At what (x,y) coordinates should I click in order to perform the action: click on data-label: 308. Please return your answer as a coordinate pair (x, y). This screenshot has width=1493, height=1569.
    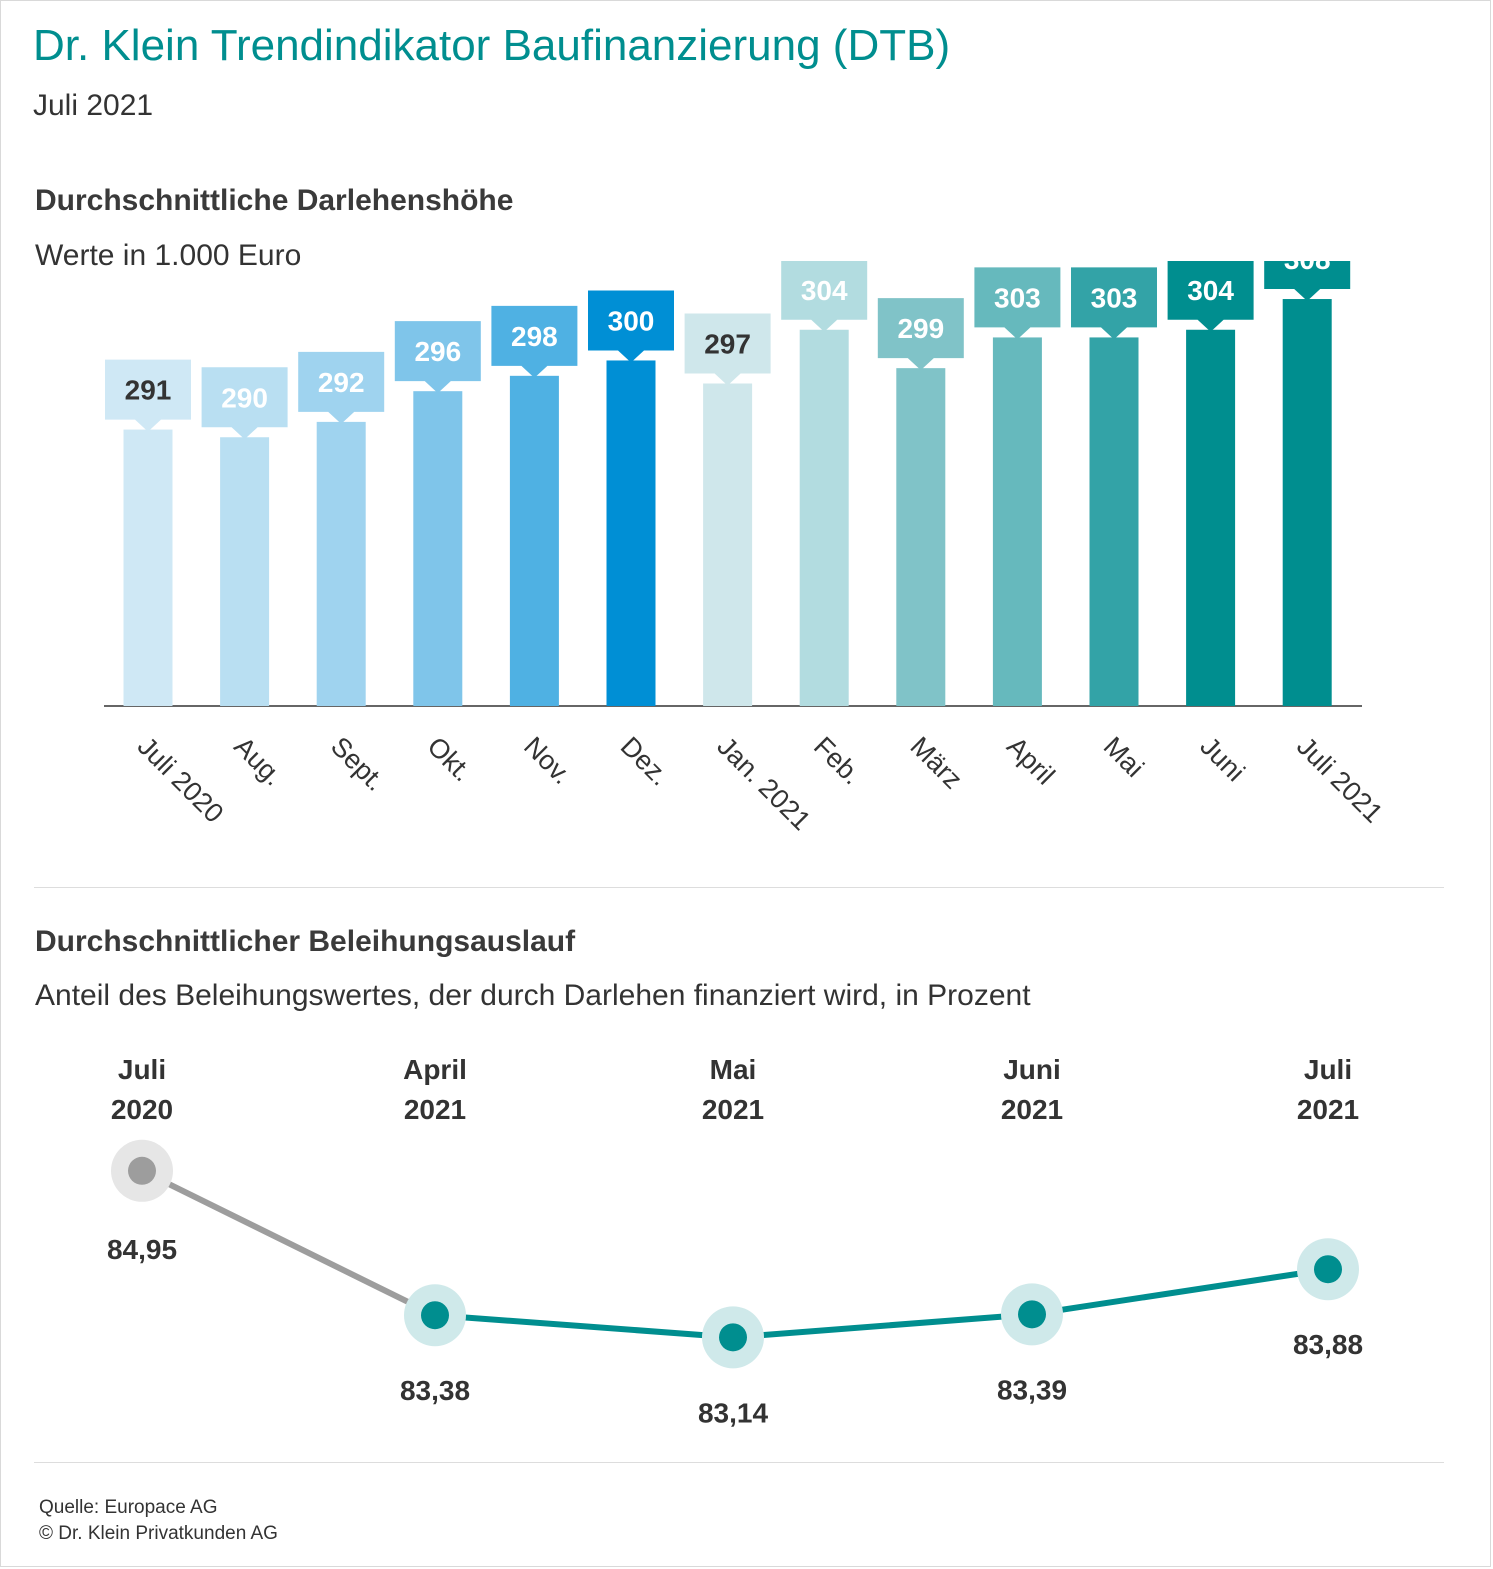
    Looking at the image, I should click on (1307, 268).